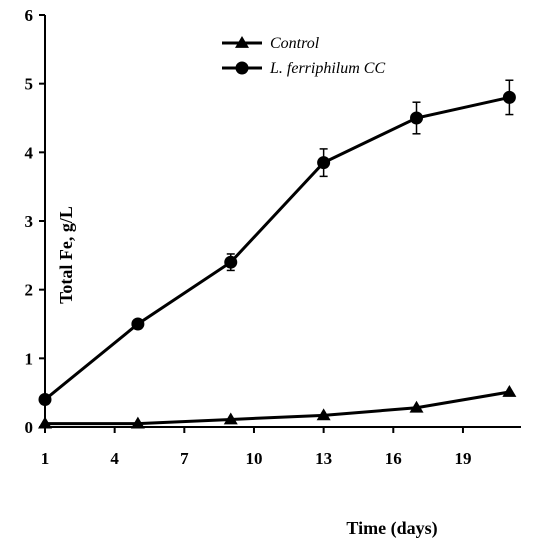  Describe the element at coordinates (29, 152) in the screenshot. I see `y-tick-label: 4` at that location.